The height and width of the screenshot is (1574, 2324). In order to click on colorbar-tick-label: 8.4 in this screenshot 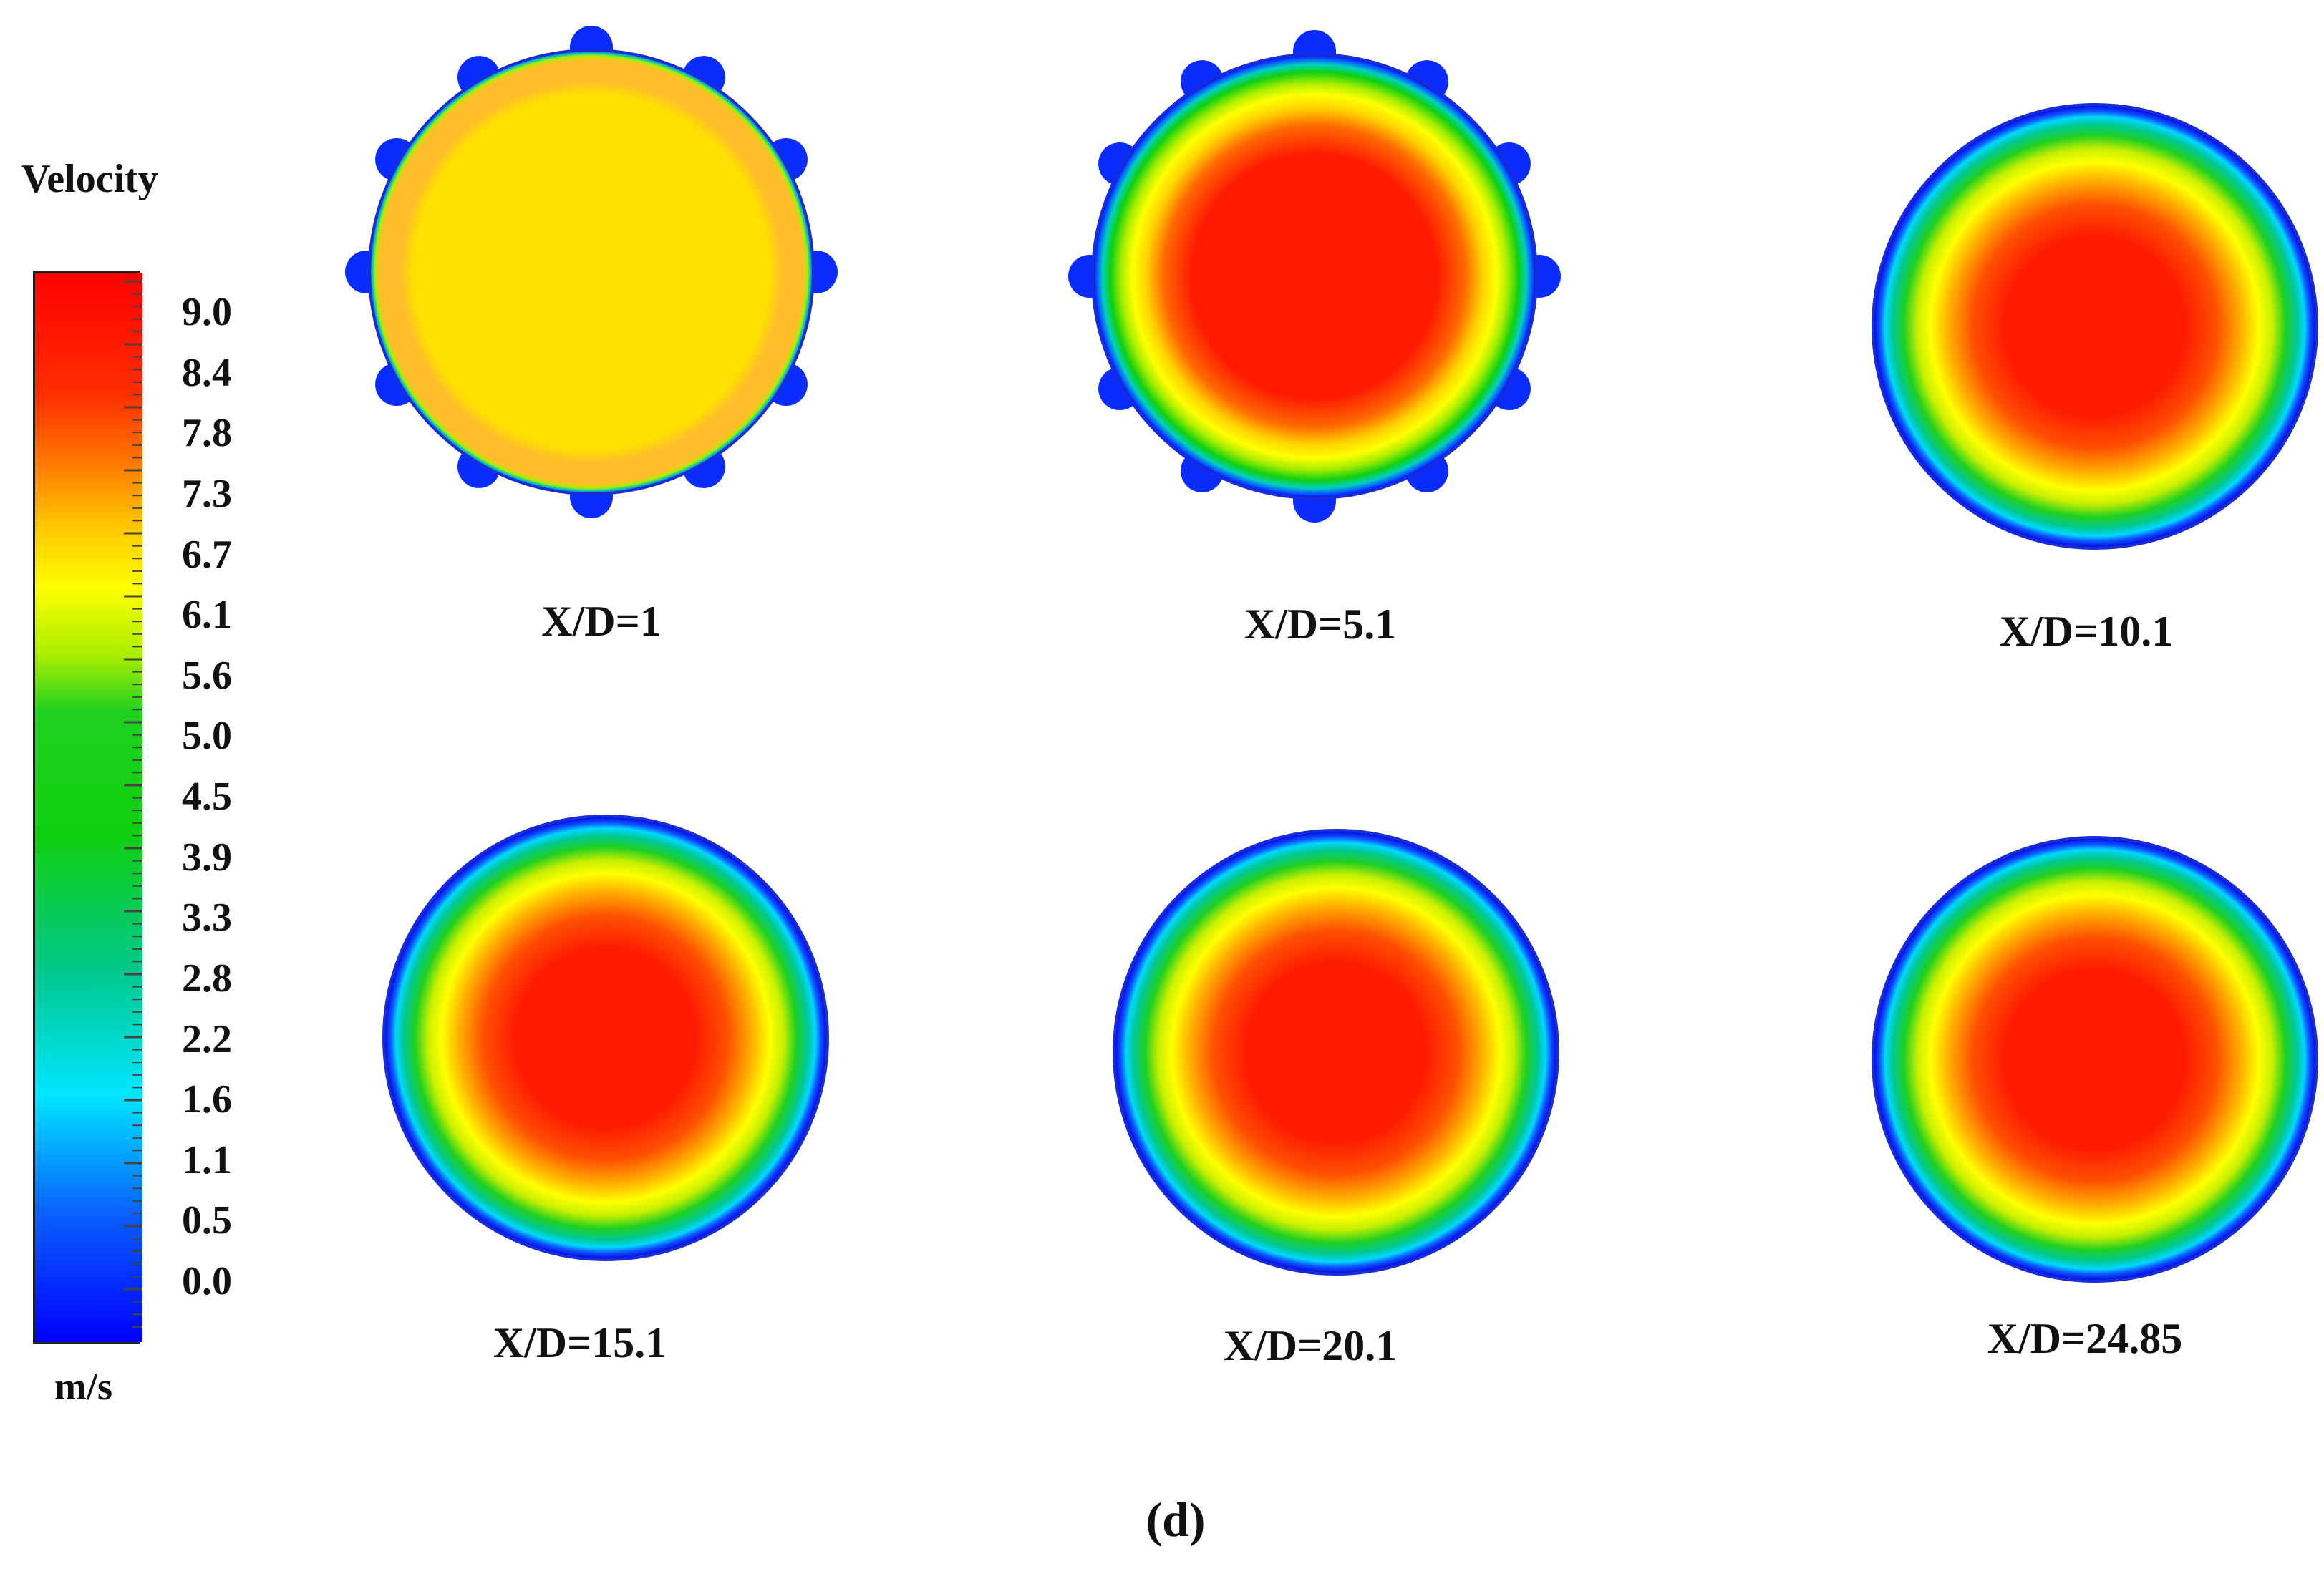, I will do `click(207, 372)`.